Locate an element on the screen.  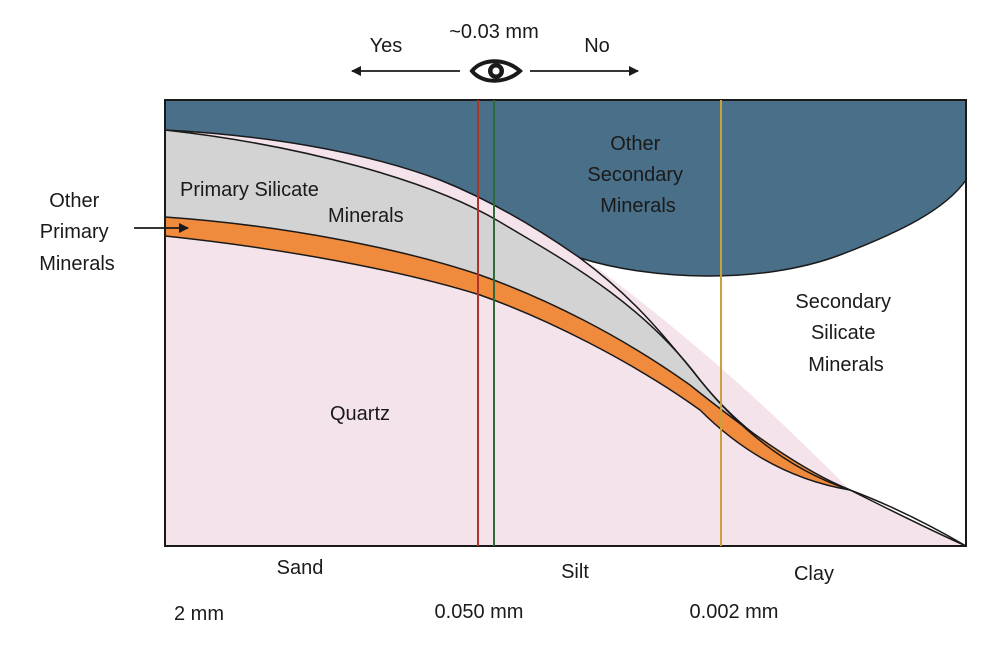
size-class-sand: Sand is located at coordinates (300, 568).